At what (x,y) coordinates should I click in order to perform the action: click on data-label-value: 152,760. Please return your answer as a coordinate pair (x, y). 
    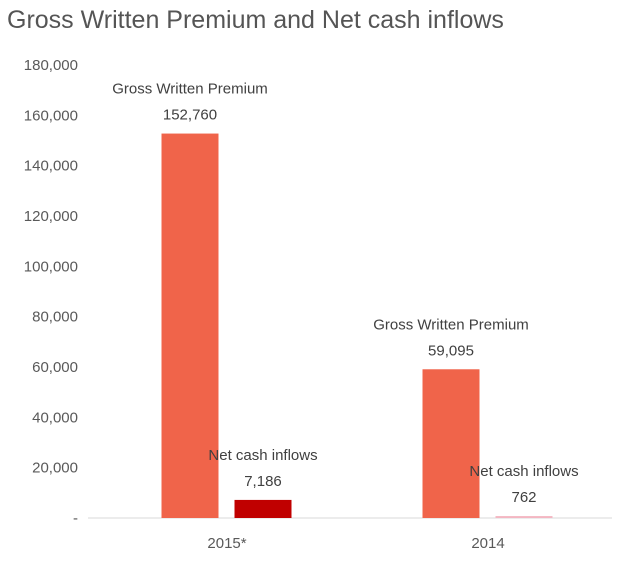
    Looking at the image, I should click on (190, 115).